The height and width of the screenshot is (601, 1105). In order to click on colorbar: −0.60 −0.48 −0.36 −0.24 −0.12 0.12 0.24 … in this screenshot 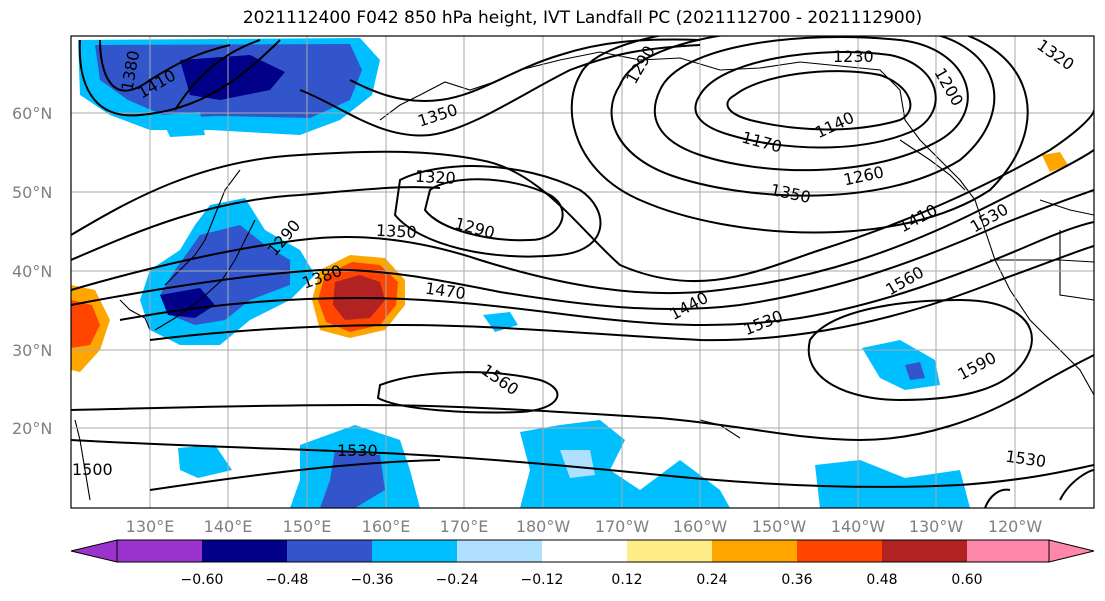, I will do `click(582, 563)`.